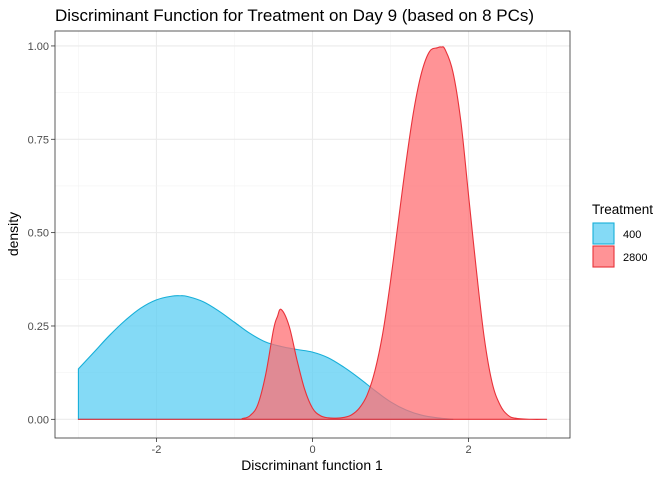  What do you see at coordinates (38, 420) in the screenshot?
I see `y-tick-label: 0.00` at bounding box center [38, 420].